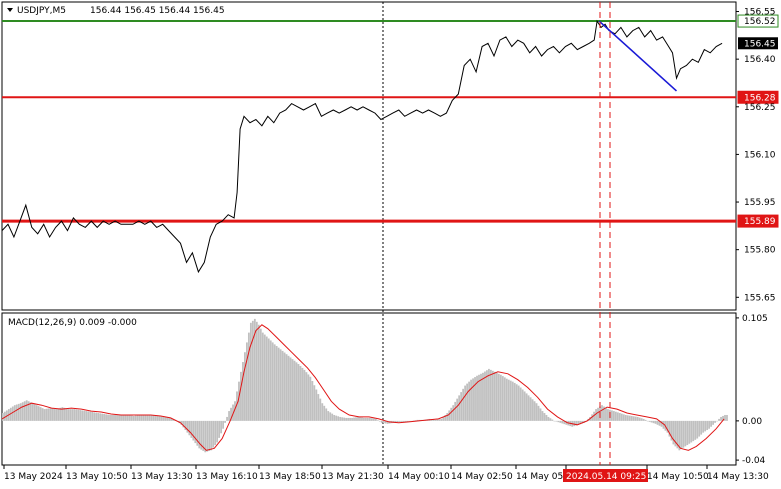 The width and height of the screenshot is (781, 489). Describe the element at coordinates (754, 461) in the screenshot. I see `macd-tick-label: -0.04` at that location.